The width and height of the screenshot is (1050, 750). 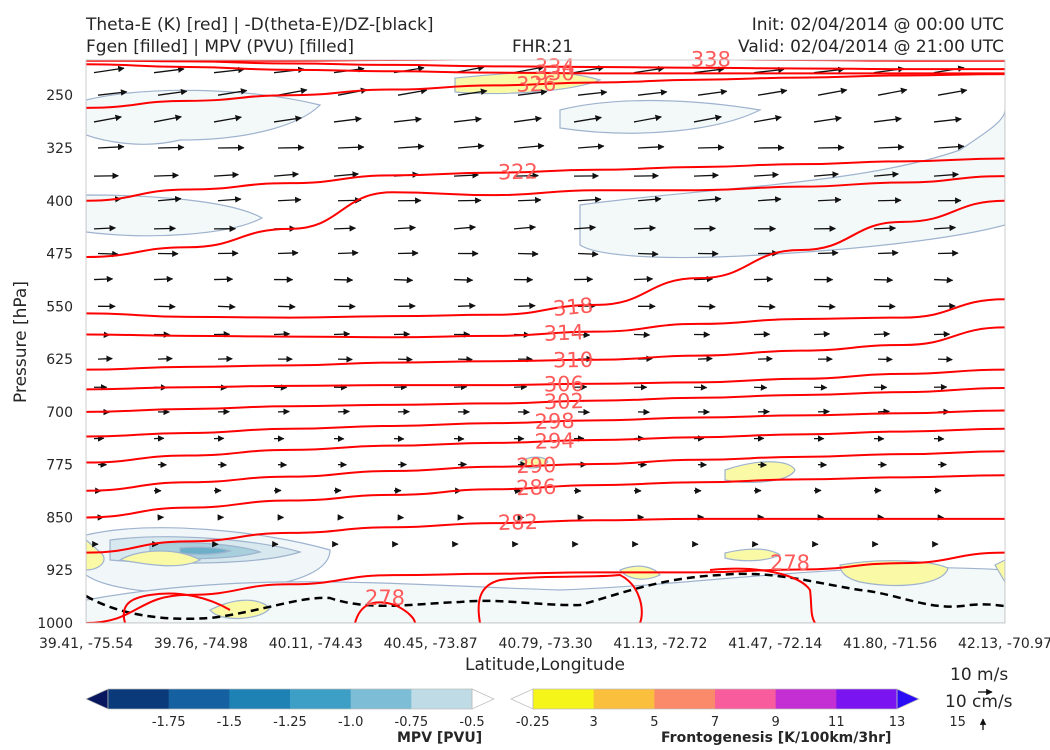 I want to click on x-tick-label: 40.79, -73.30, so click(x=545, y=644).